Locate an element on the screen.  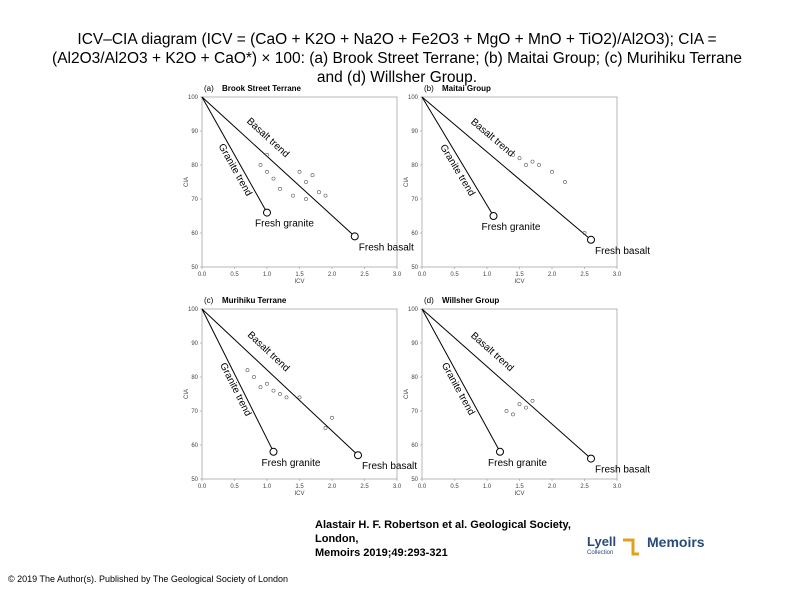
logo: Lyell Collection Memoirs is located at coordinates (660, 550).